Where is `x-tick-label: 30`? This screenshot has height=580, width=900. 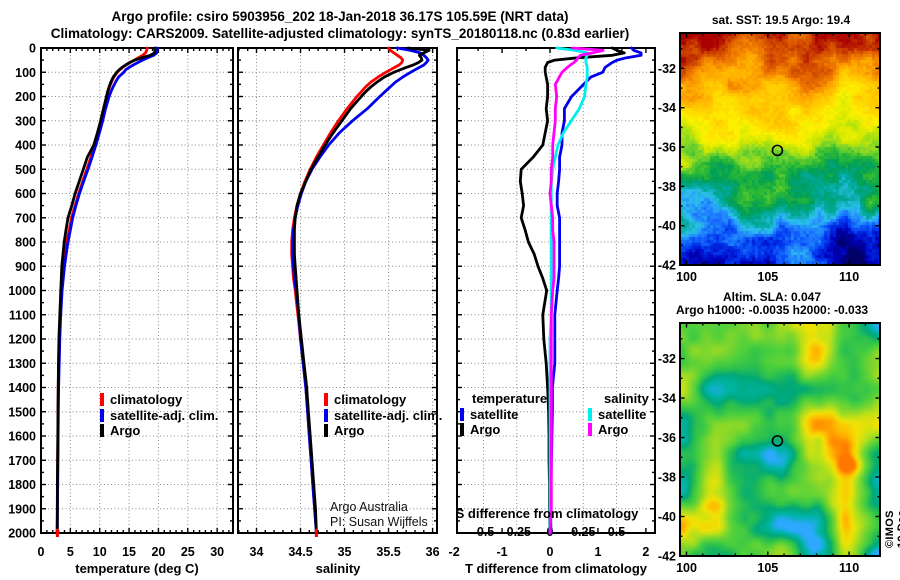 x-tick-label: 30 is located at coordinates (217, 552).